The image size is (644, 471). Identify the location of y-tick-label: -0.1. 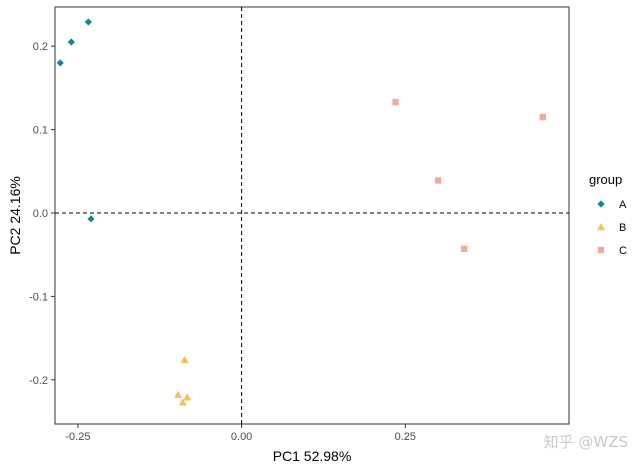
(38, 297).